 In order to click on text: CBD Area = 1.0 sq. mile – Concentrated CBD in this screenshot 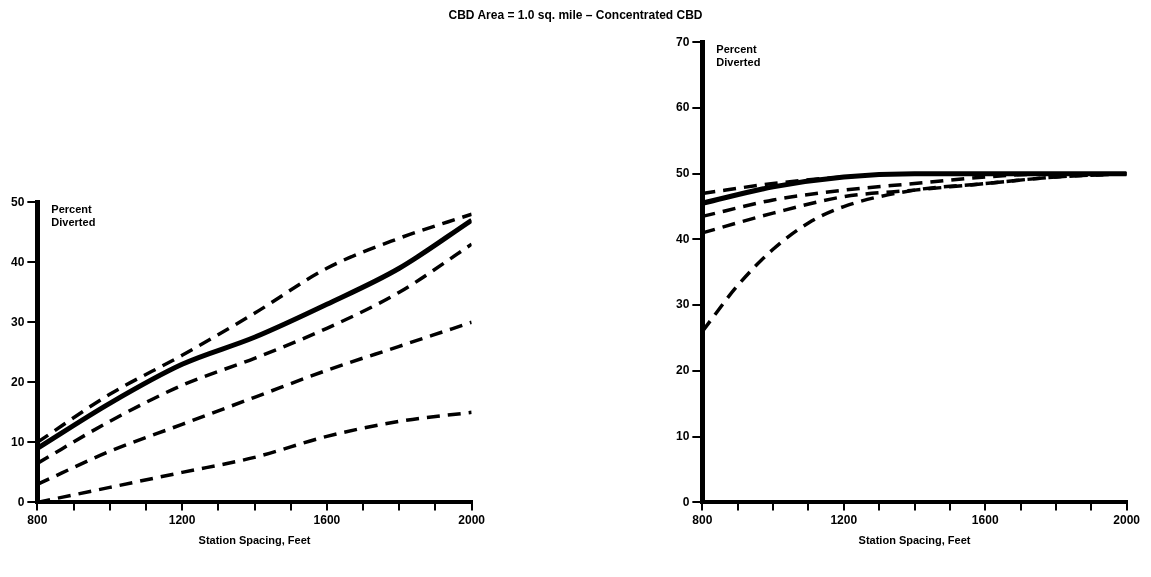, I will do `click(575, 15)`.